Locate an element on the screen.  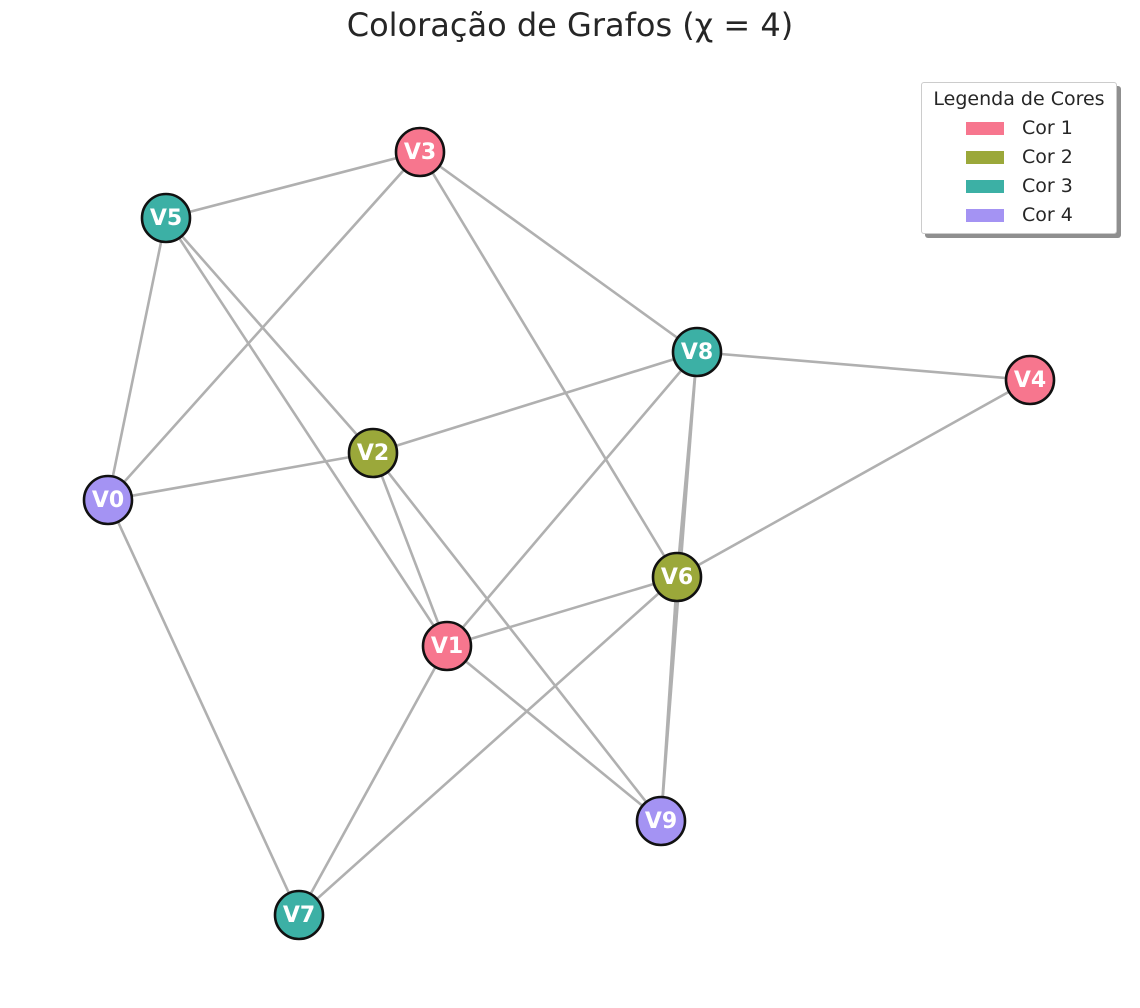
edge-v3-v6 is located at coordinates (548, 364).